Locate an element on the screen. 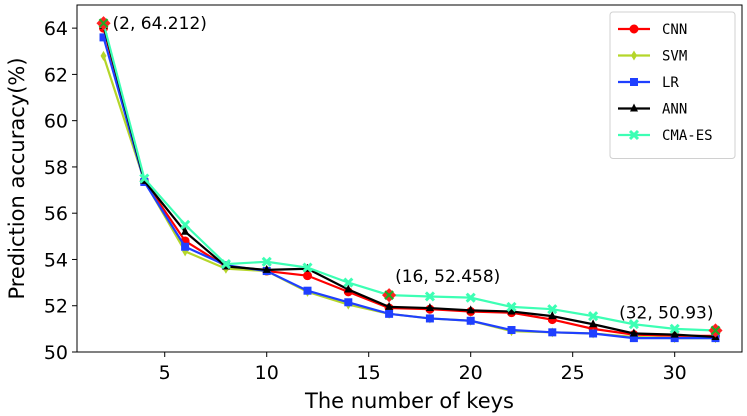 The image size is (747, 416). y-tick-label: 62 is located at coordinates (56, 75).